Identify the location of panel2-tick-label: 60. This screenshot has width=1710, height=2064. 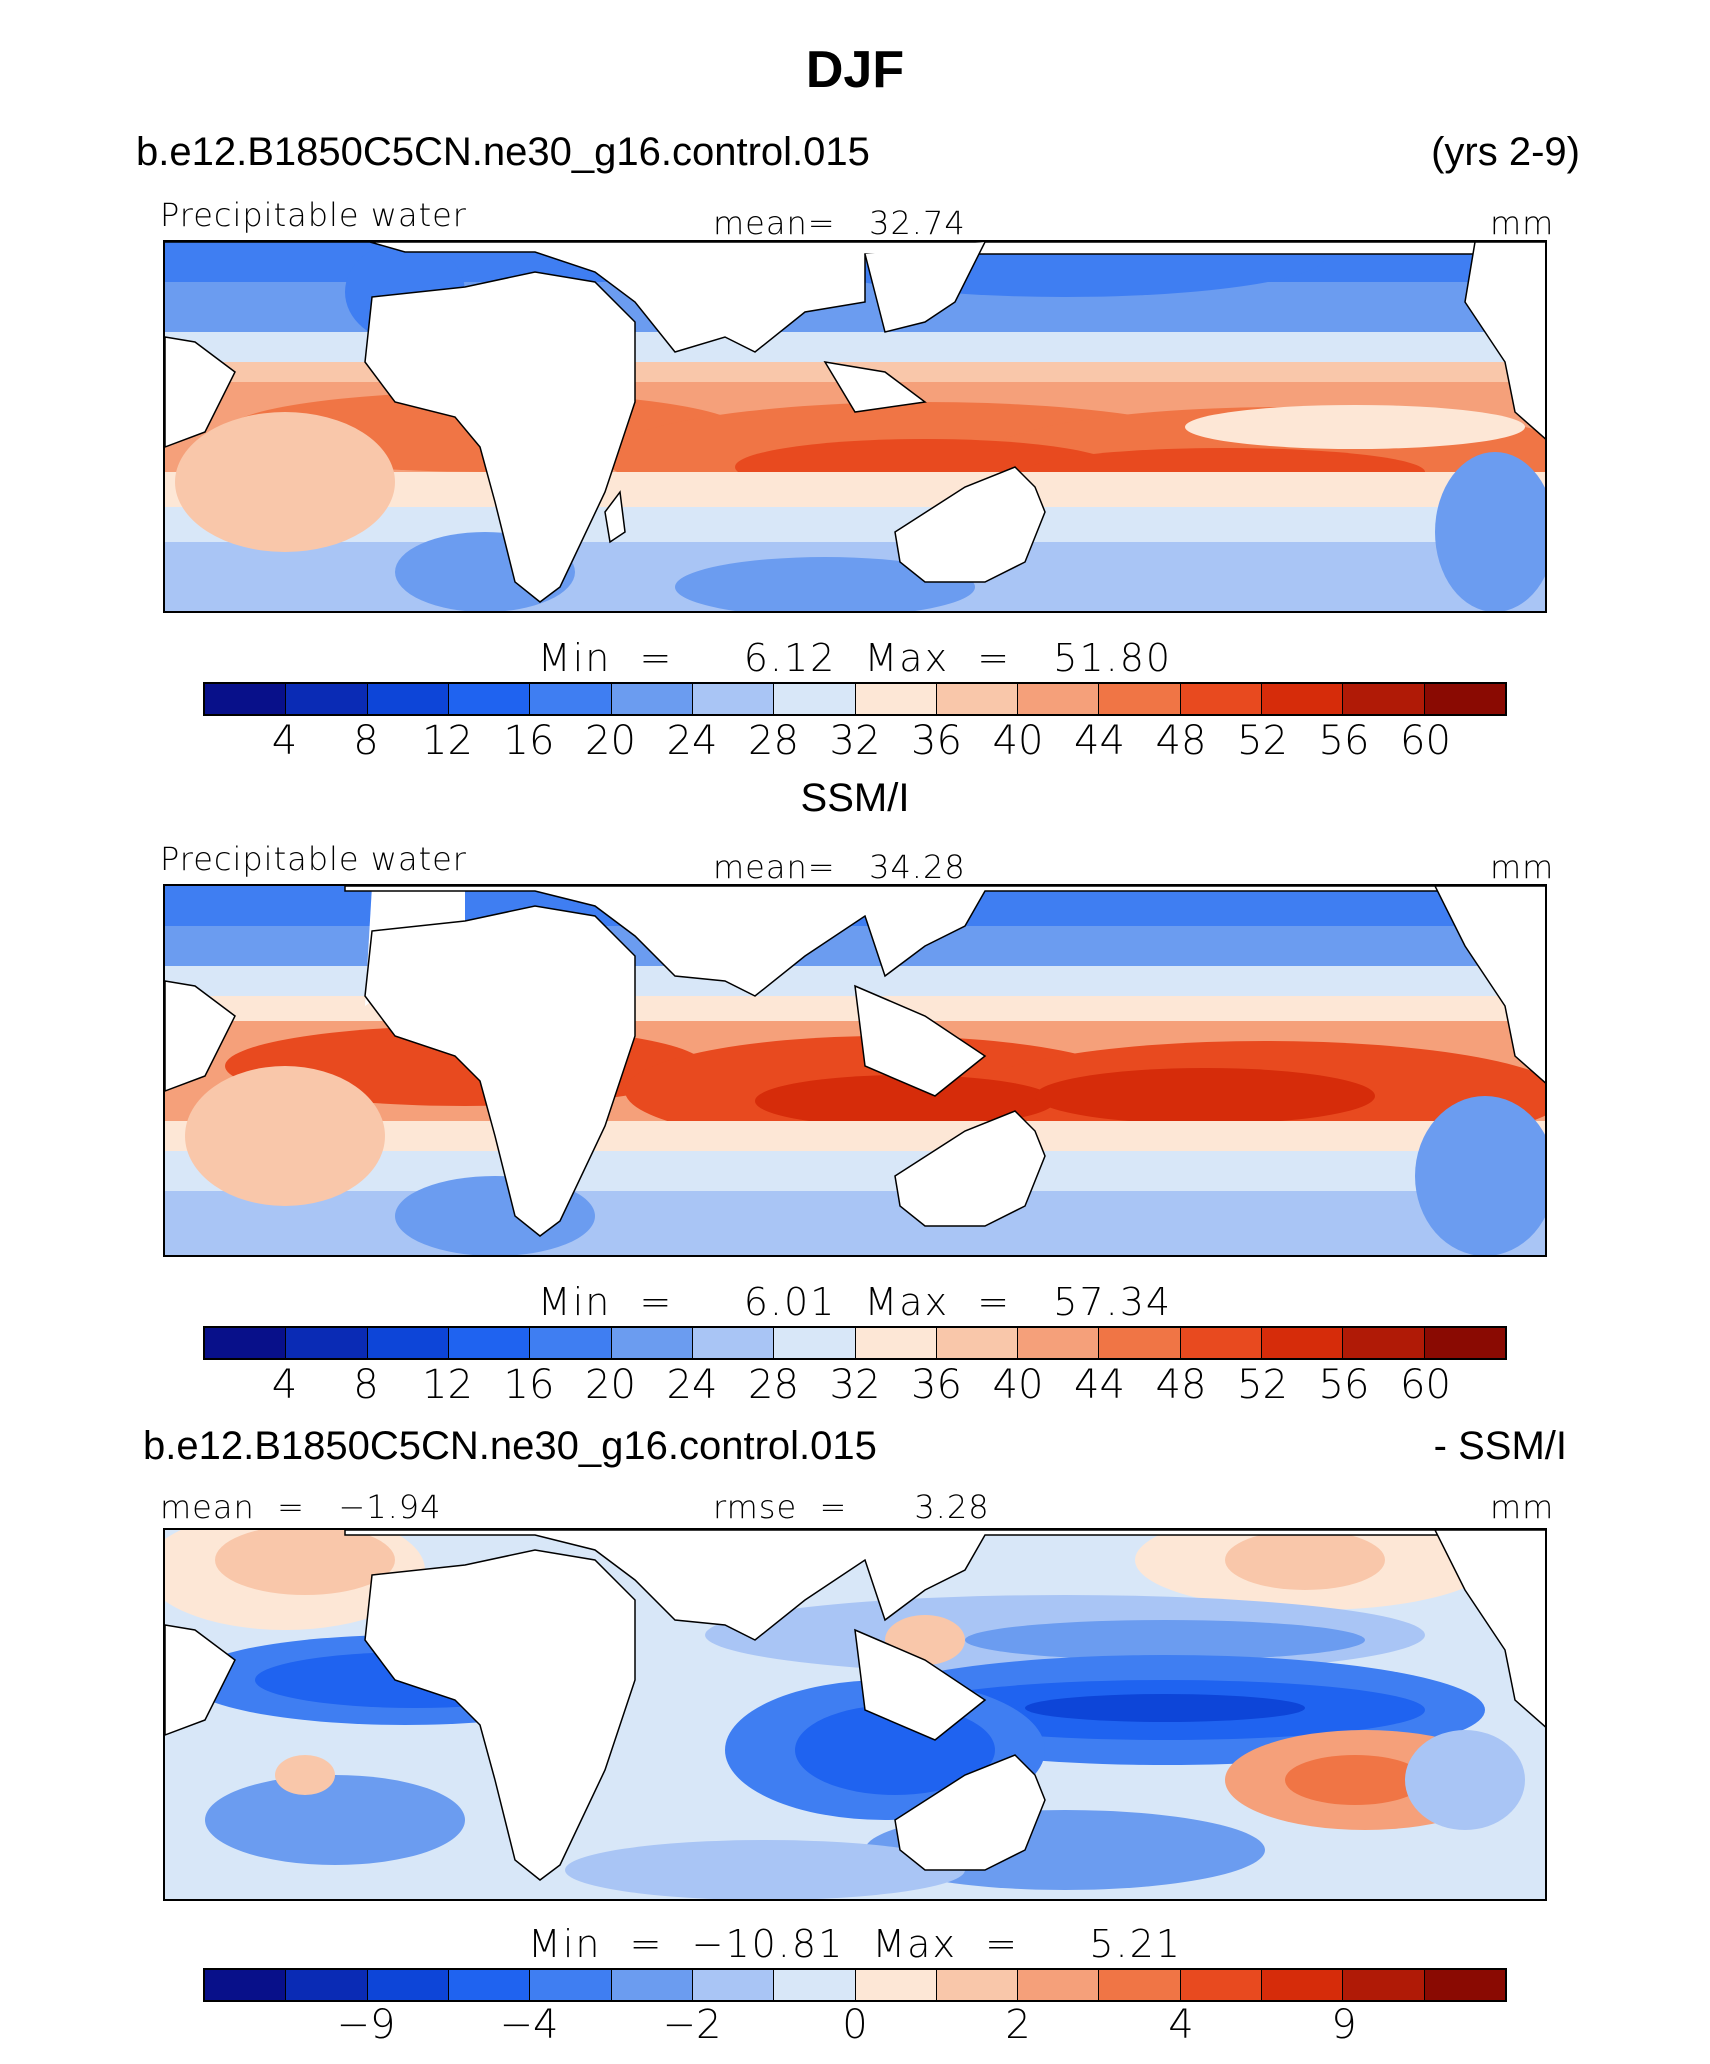
(1425, 1385).